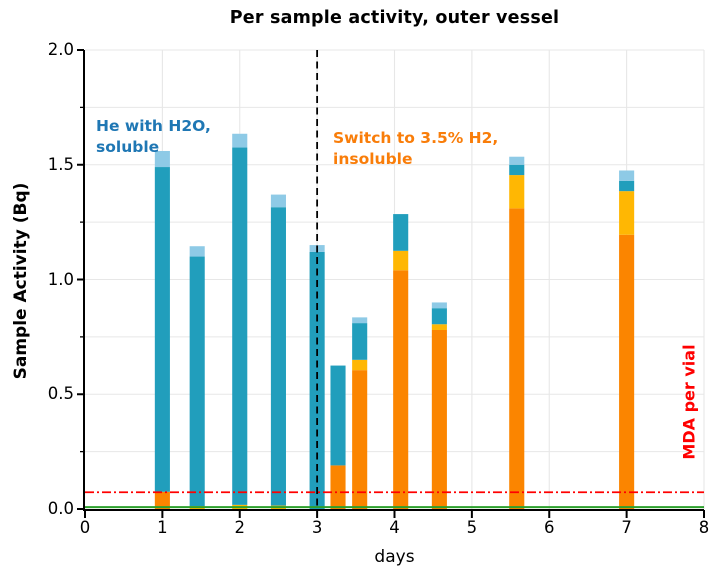 This screenshot has width=720, height=582. Describe the element at coordinates (60, 164) in the screenshot. I see `y-tick-label: 1.5` at that location.